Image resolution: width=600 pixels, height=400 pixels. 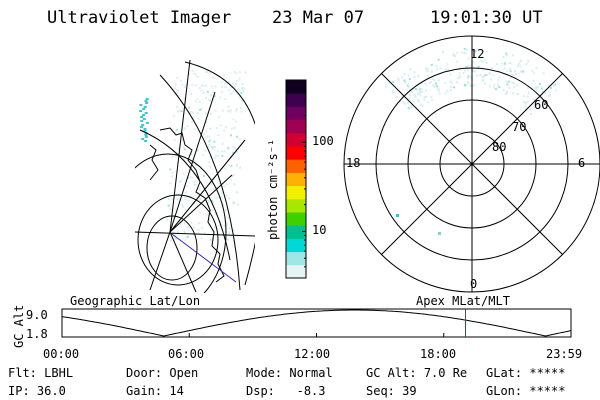 What do you see at coordinates (289, 373) in the screenshot?
I see `info-mode: Mode: Normal` at bounding box center [289, 373].